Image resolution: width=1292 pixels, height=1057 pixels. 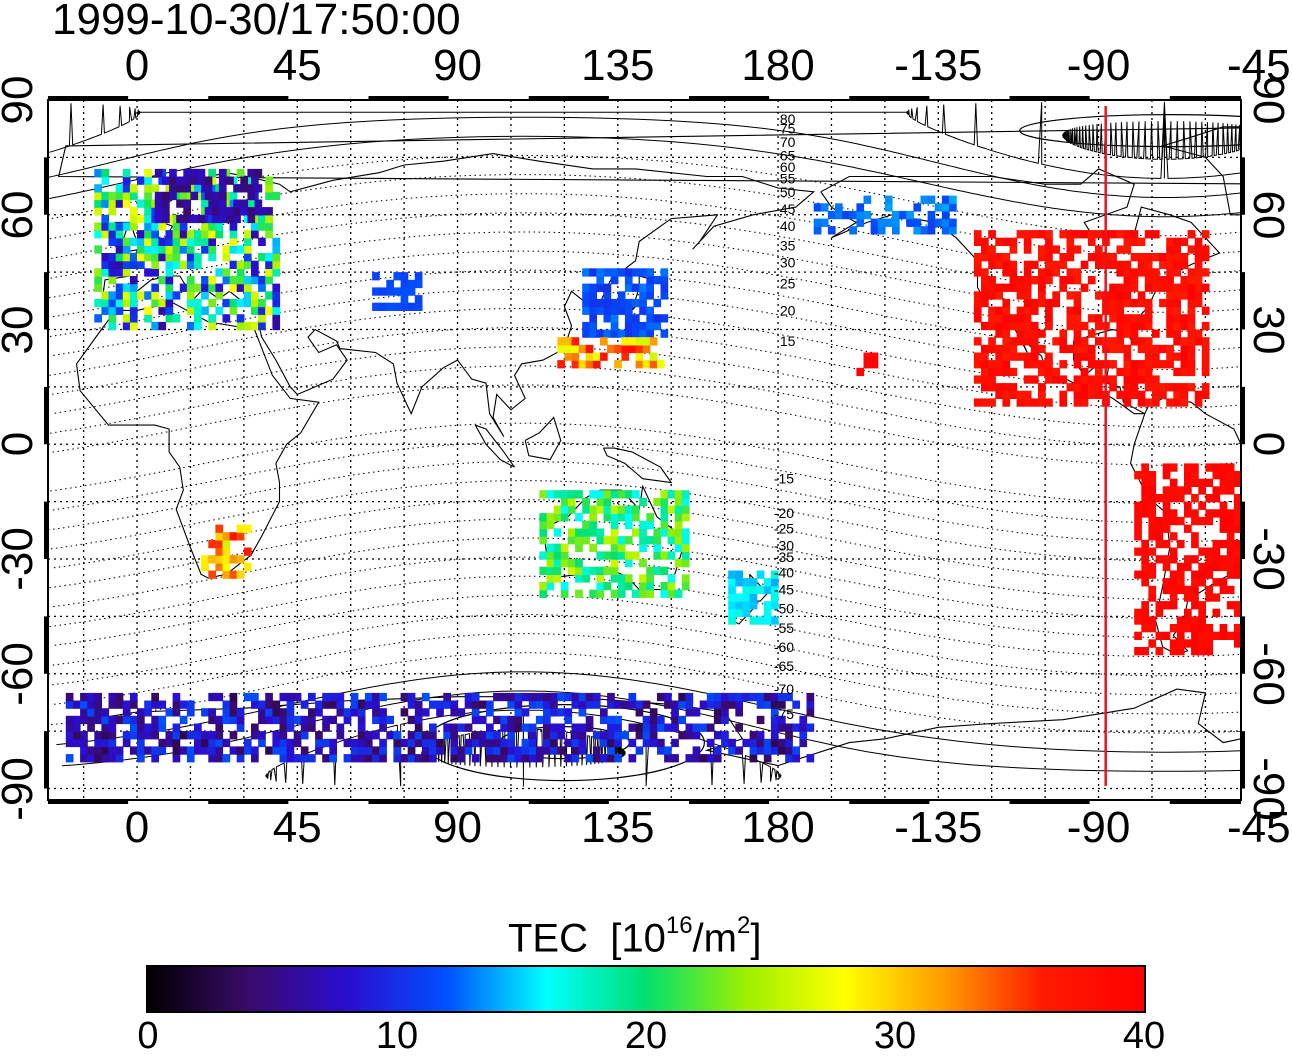 I want to click on top-lon-tick: 0, so click(x=137, y=65).